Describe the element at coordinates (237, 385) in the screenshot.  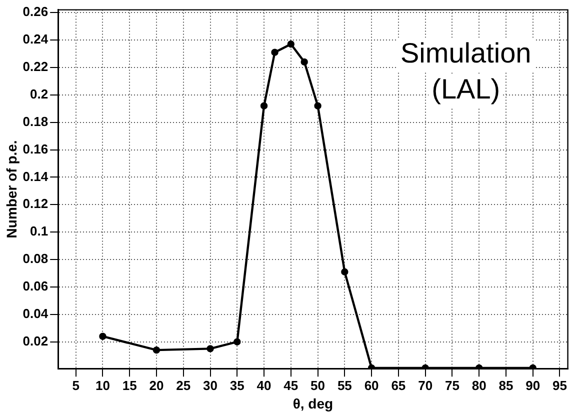
I see `x-tick-label: 35` at that location.